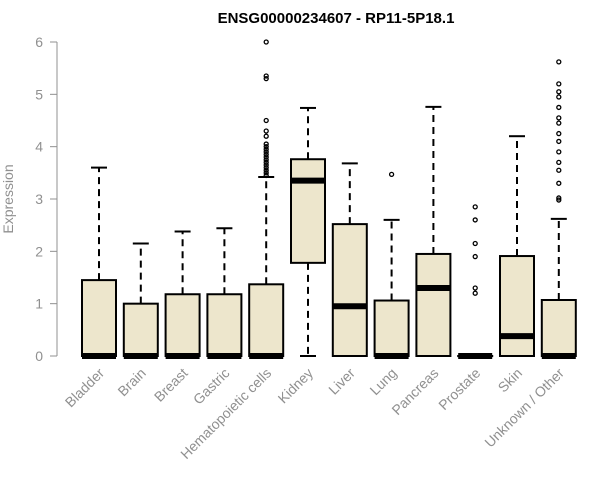  Describe the element at coordinates (341, 381) in the screenshot. I see `x-tick-label-liver: Liver` at that location.